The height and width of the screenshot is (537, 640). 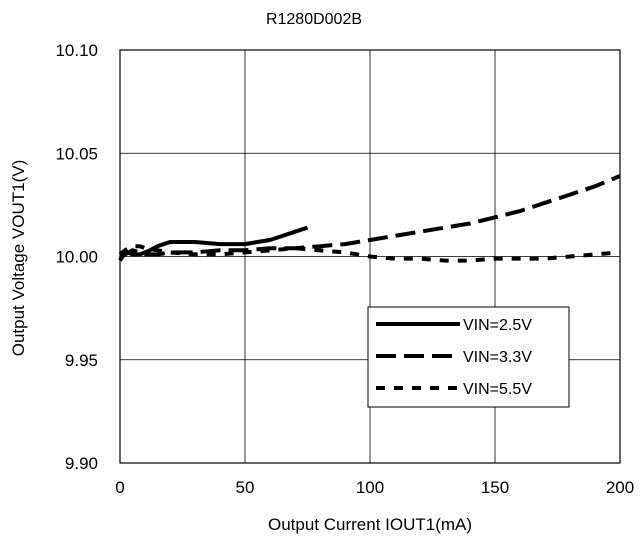 I want to click on series-line-vin-2-5v, so click(x=213, y=243).